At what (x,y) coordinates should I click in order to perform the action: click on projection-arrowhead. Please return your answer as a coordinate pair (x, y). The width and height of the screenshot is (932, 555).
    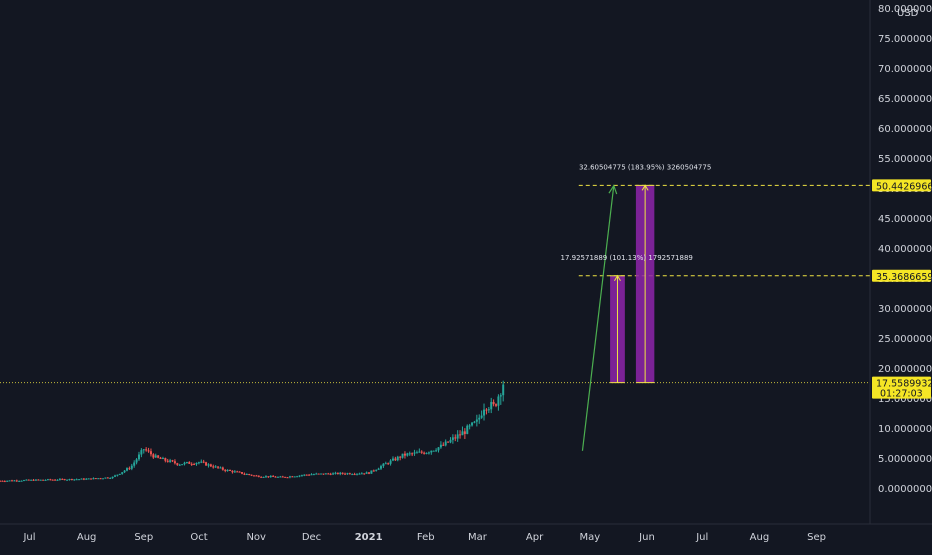
    Looking at the image, I should click on (645, 187).